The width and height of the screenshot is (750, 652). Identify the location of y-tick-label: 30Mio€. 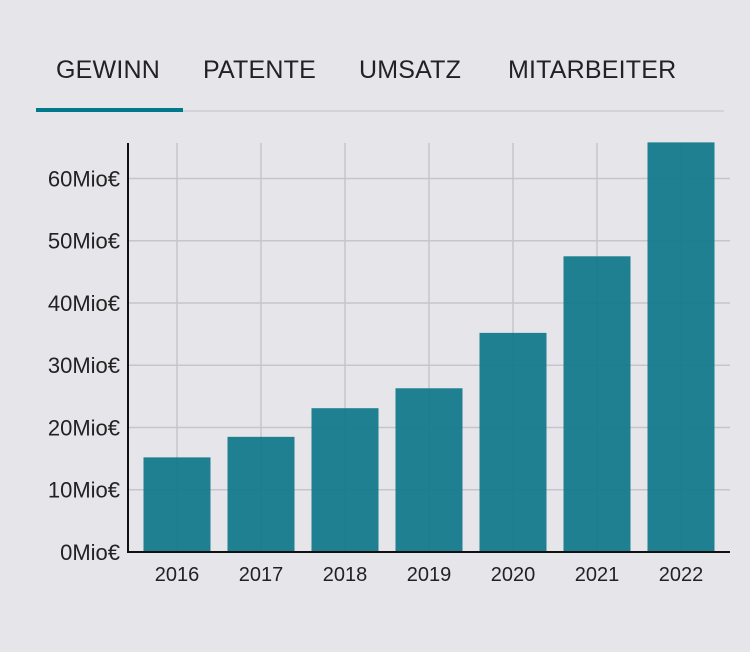
(84, 365).